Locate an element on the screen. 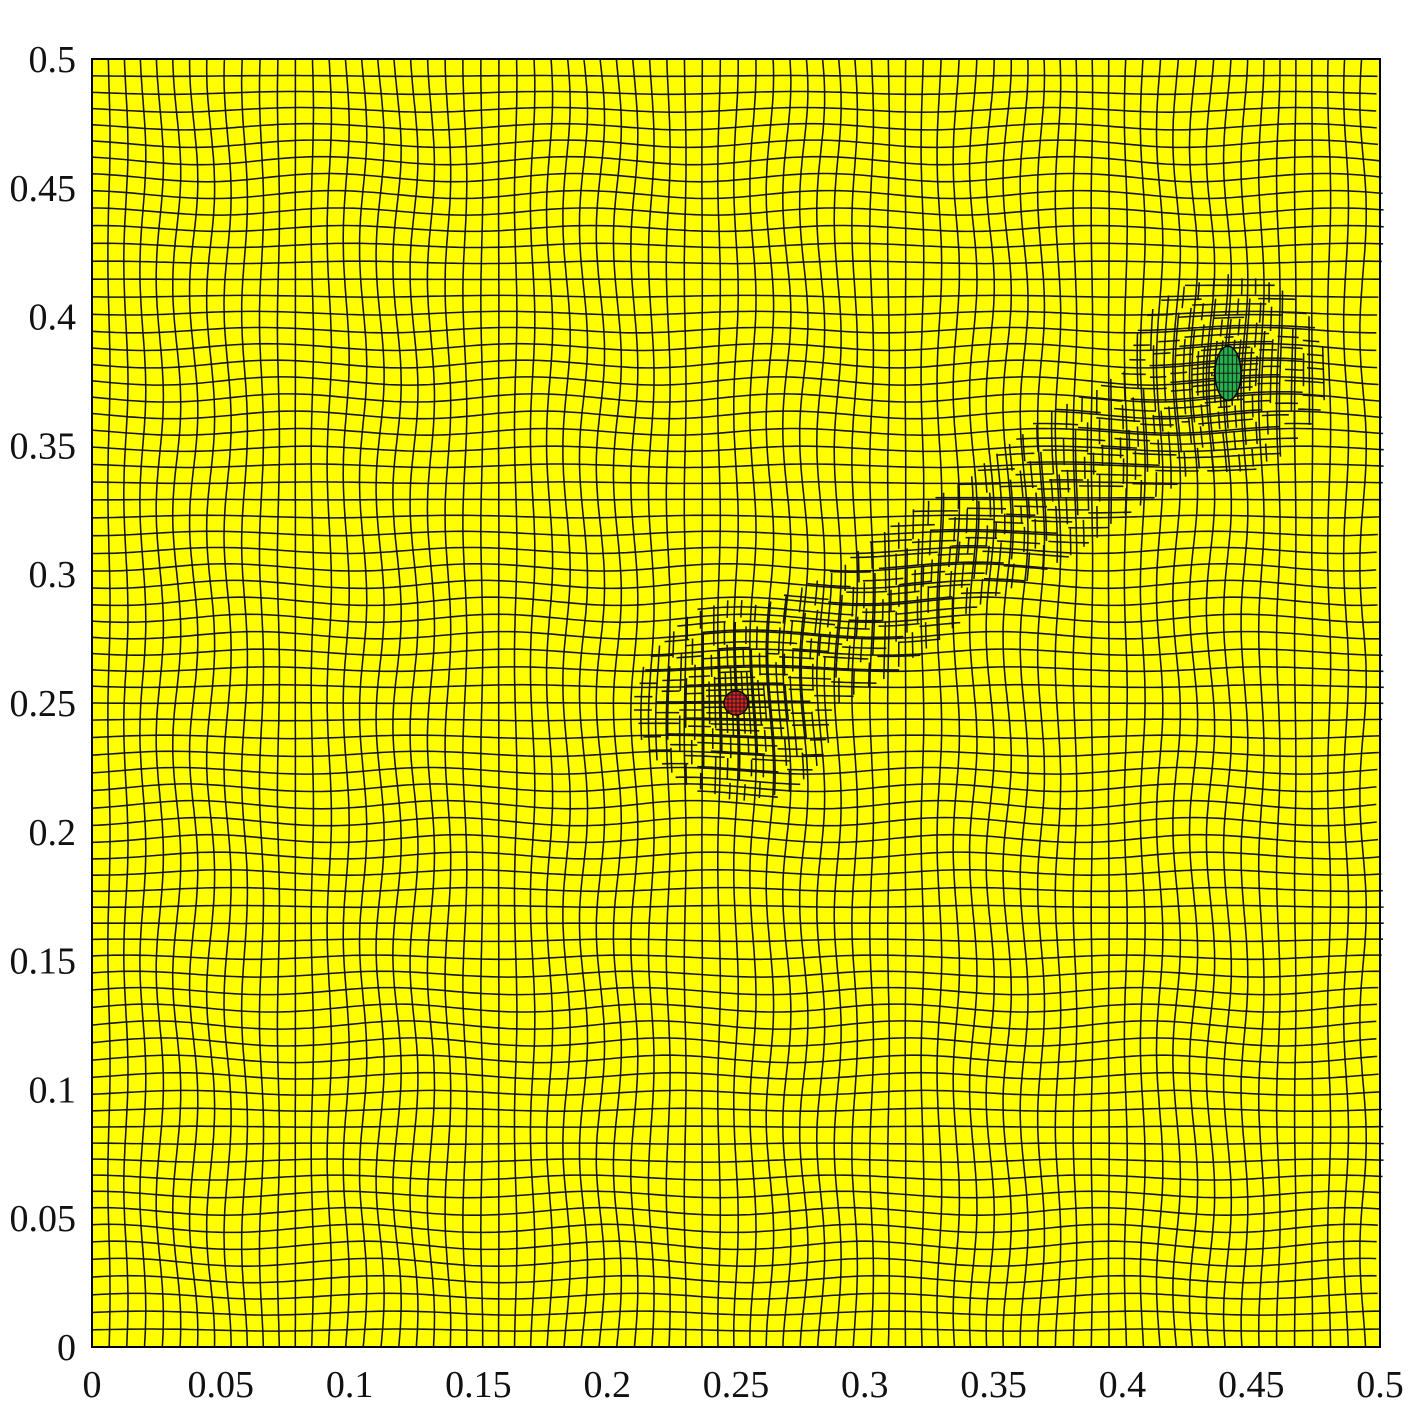  x-tick-label: 0.1 is located at coordinates (350, 1385).